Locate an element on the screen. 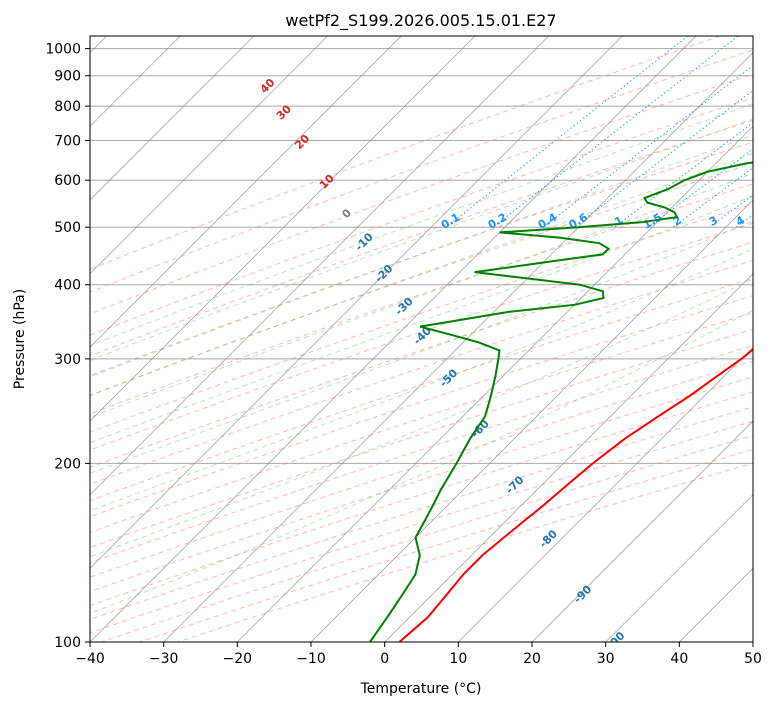 The height and width of the screenshot is (708, 775). chart-title: wetPf2_S199.2026.005.15.01.E27 is located at coordinates (420, 21).